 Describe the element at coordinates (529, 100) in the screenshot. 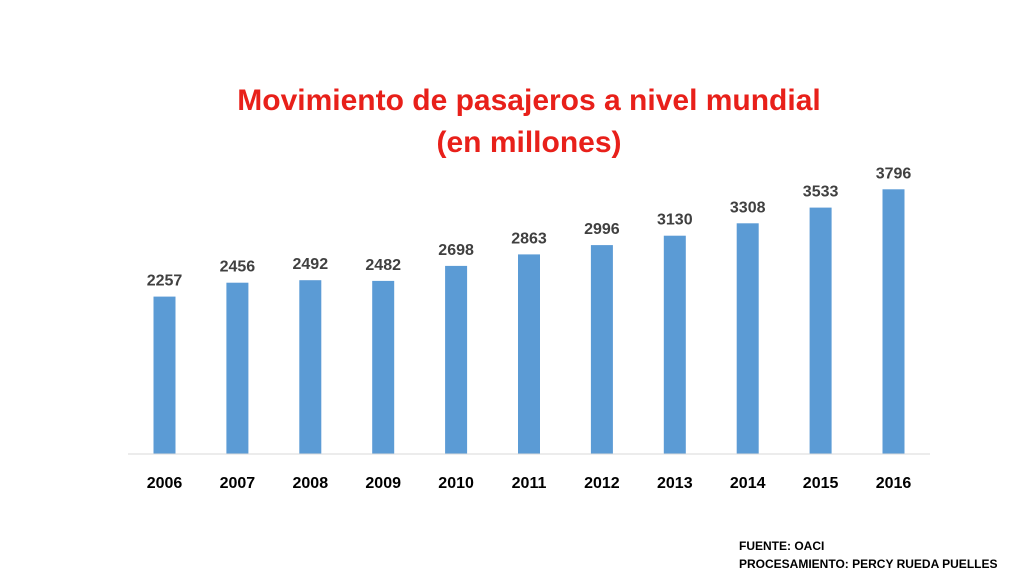

I see `chart-title: Movimiento de pasajeros a nivel mundial` at that location.